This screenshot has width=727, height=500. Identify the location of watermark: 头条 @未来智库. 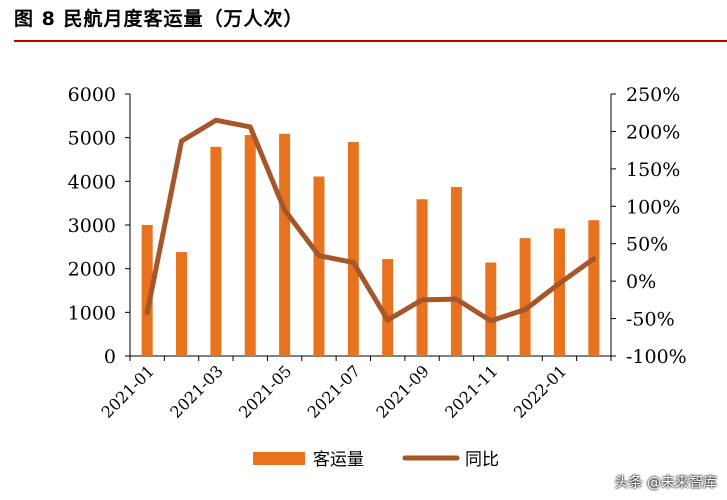
(665, 483).